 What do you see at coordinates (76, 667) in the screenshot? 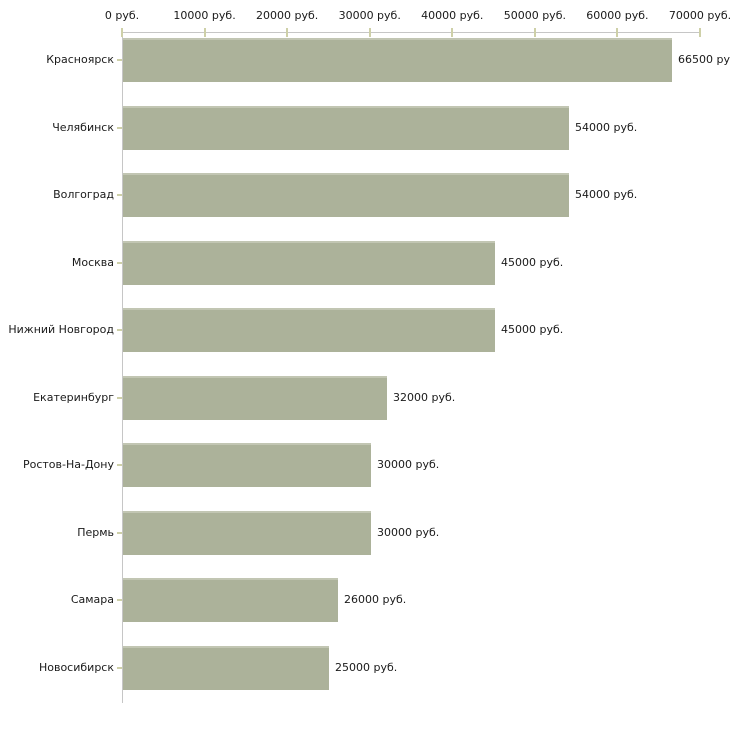
I see `category-label: Новосибирск` at bounding box center [76, 667].